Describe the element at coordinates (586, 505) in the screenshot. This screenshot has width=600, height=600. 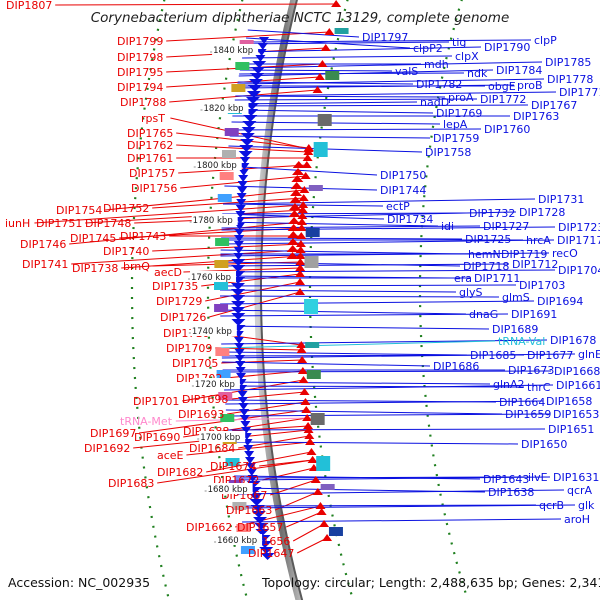
I see `reverse-gene-label: glk` at that location.